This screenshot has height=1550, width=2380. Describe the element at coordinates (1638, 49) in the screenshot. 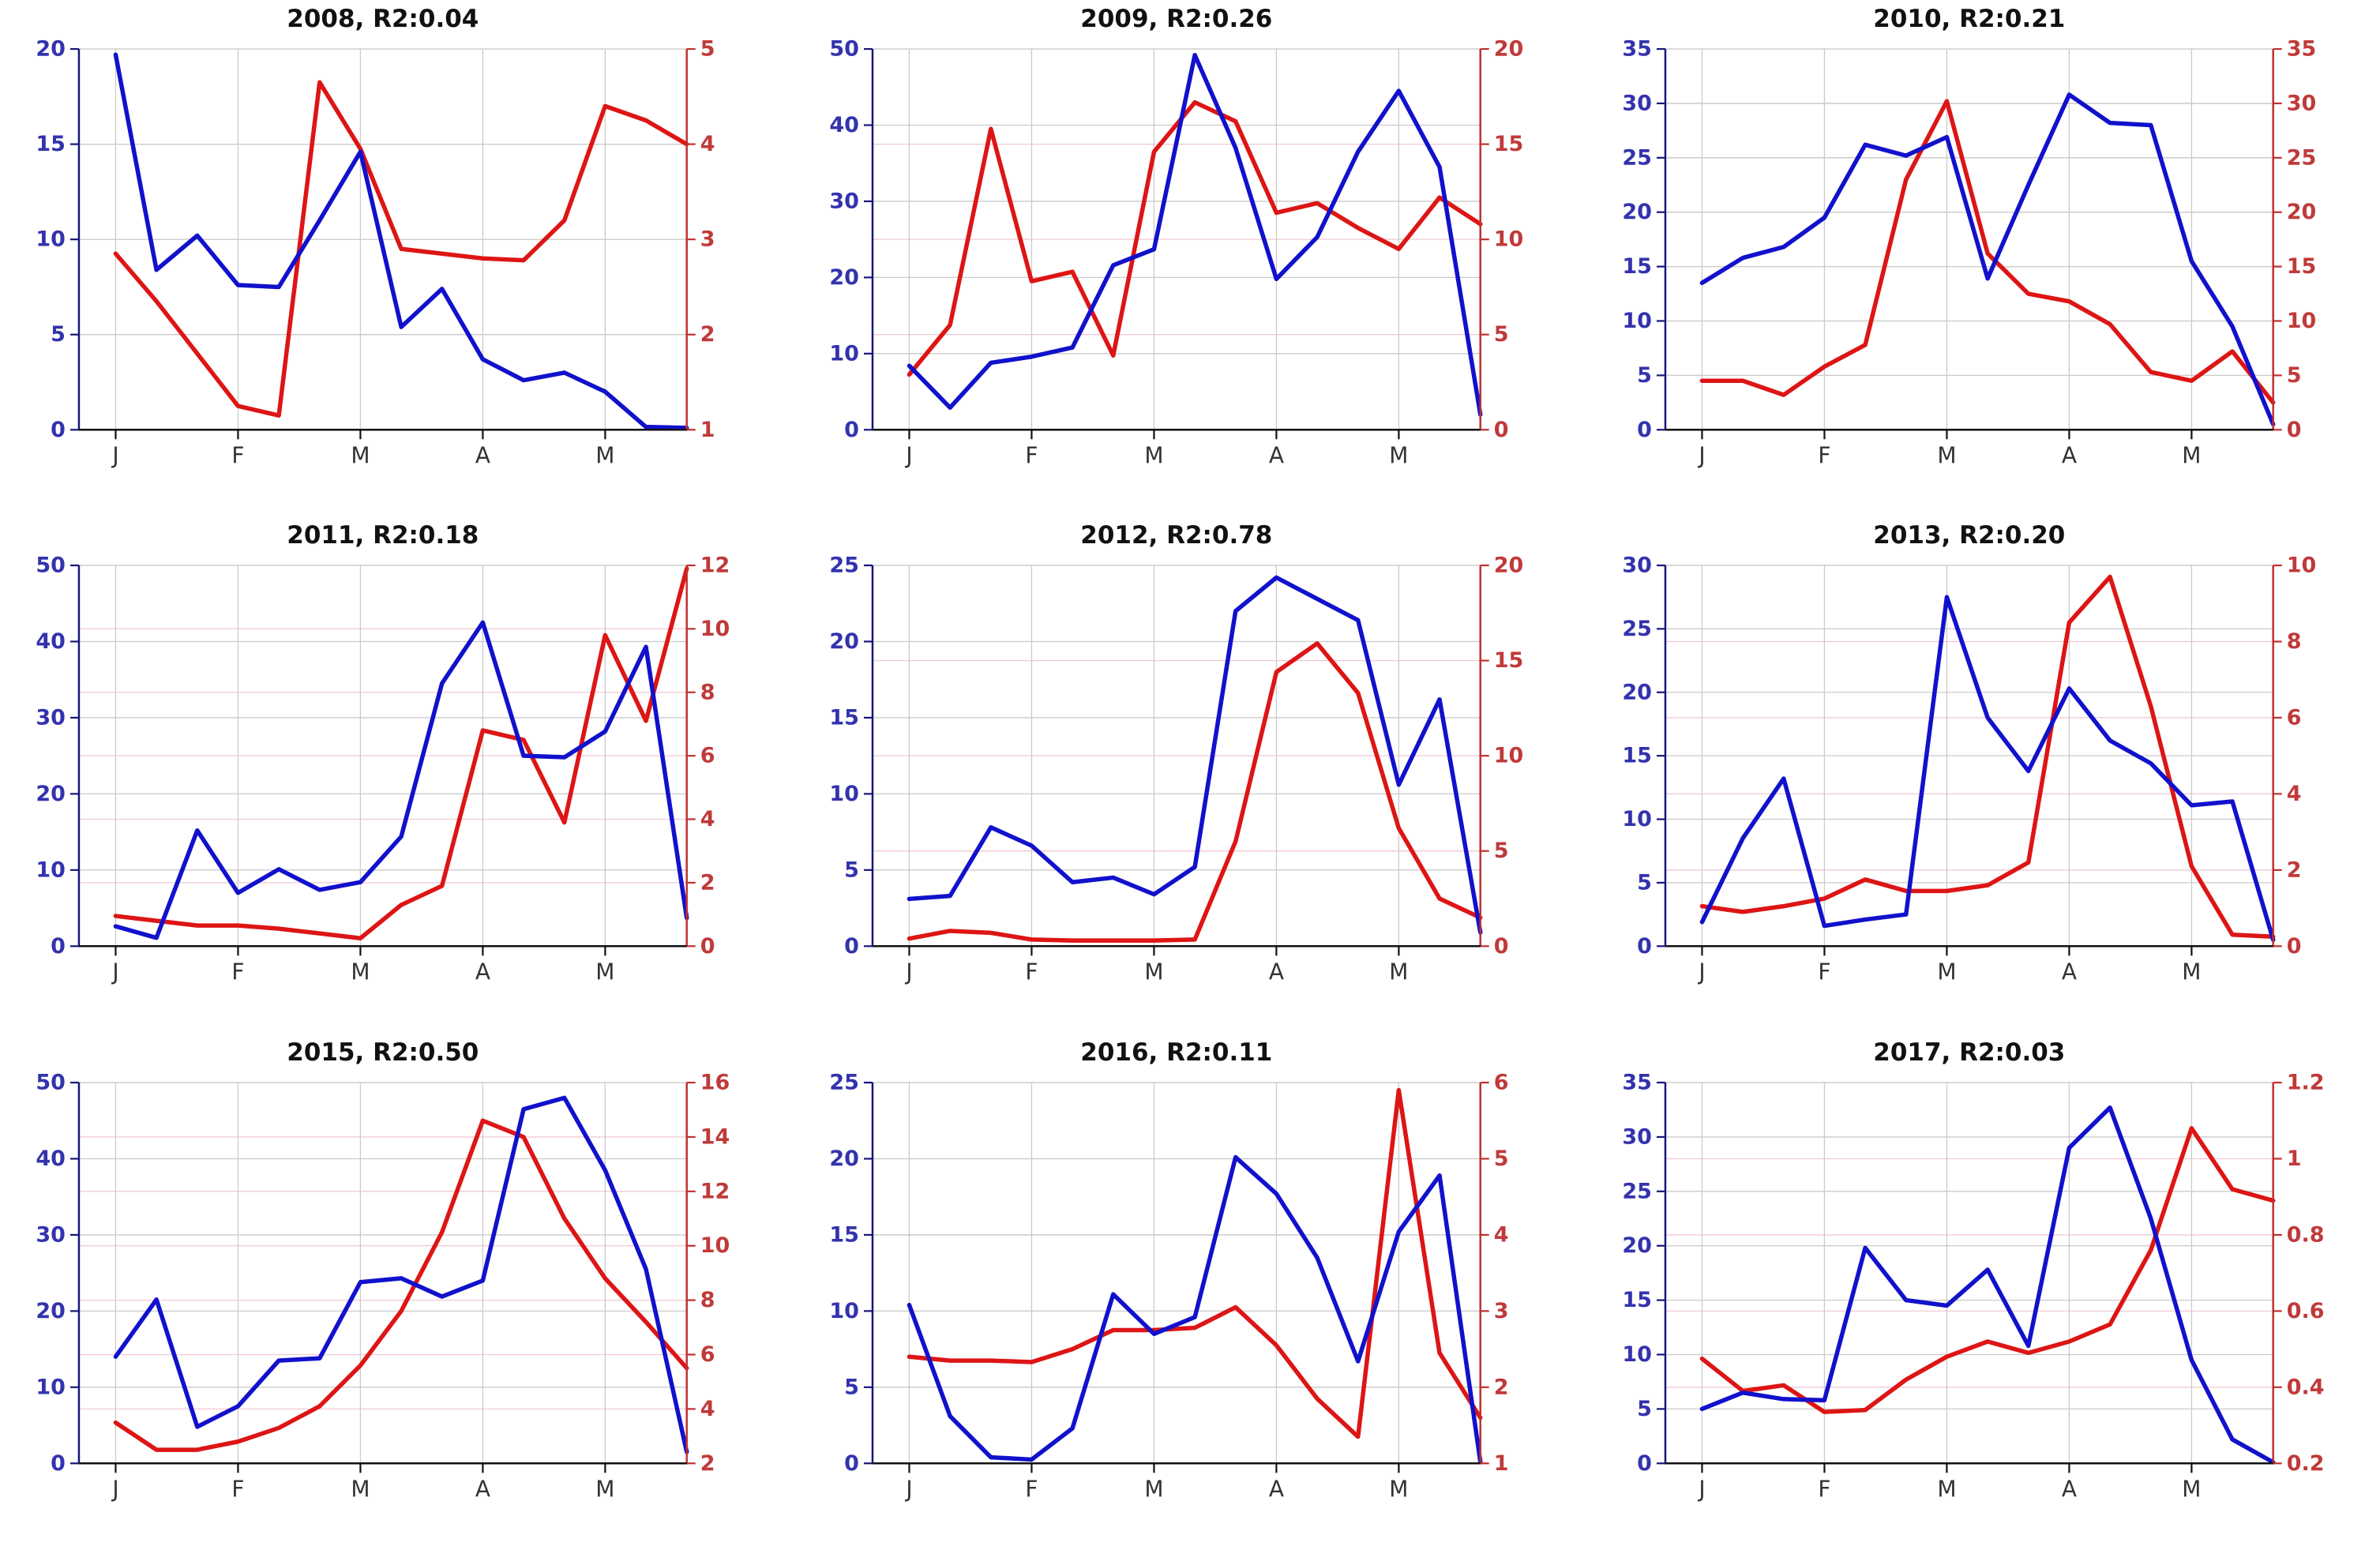

I see `left-tick-label: 35` at that location.